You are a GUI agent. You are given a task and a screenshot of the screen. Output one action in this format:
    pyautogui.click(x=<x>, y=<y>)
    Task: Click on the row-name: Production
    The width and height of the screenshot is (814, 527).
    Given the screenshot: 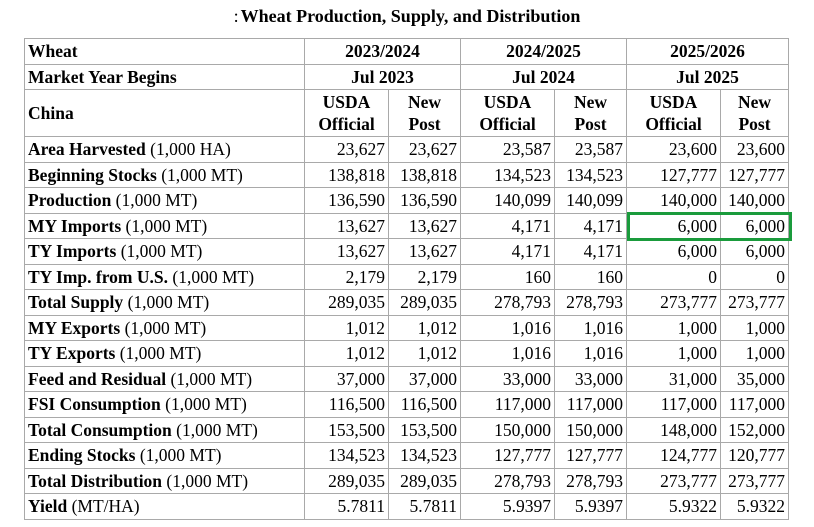 What is the action you would take?
    pyautogui.click(x=70, y=200)
    